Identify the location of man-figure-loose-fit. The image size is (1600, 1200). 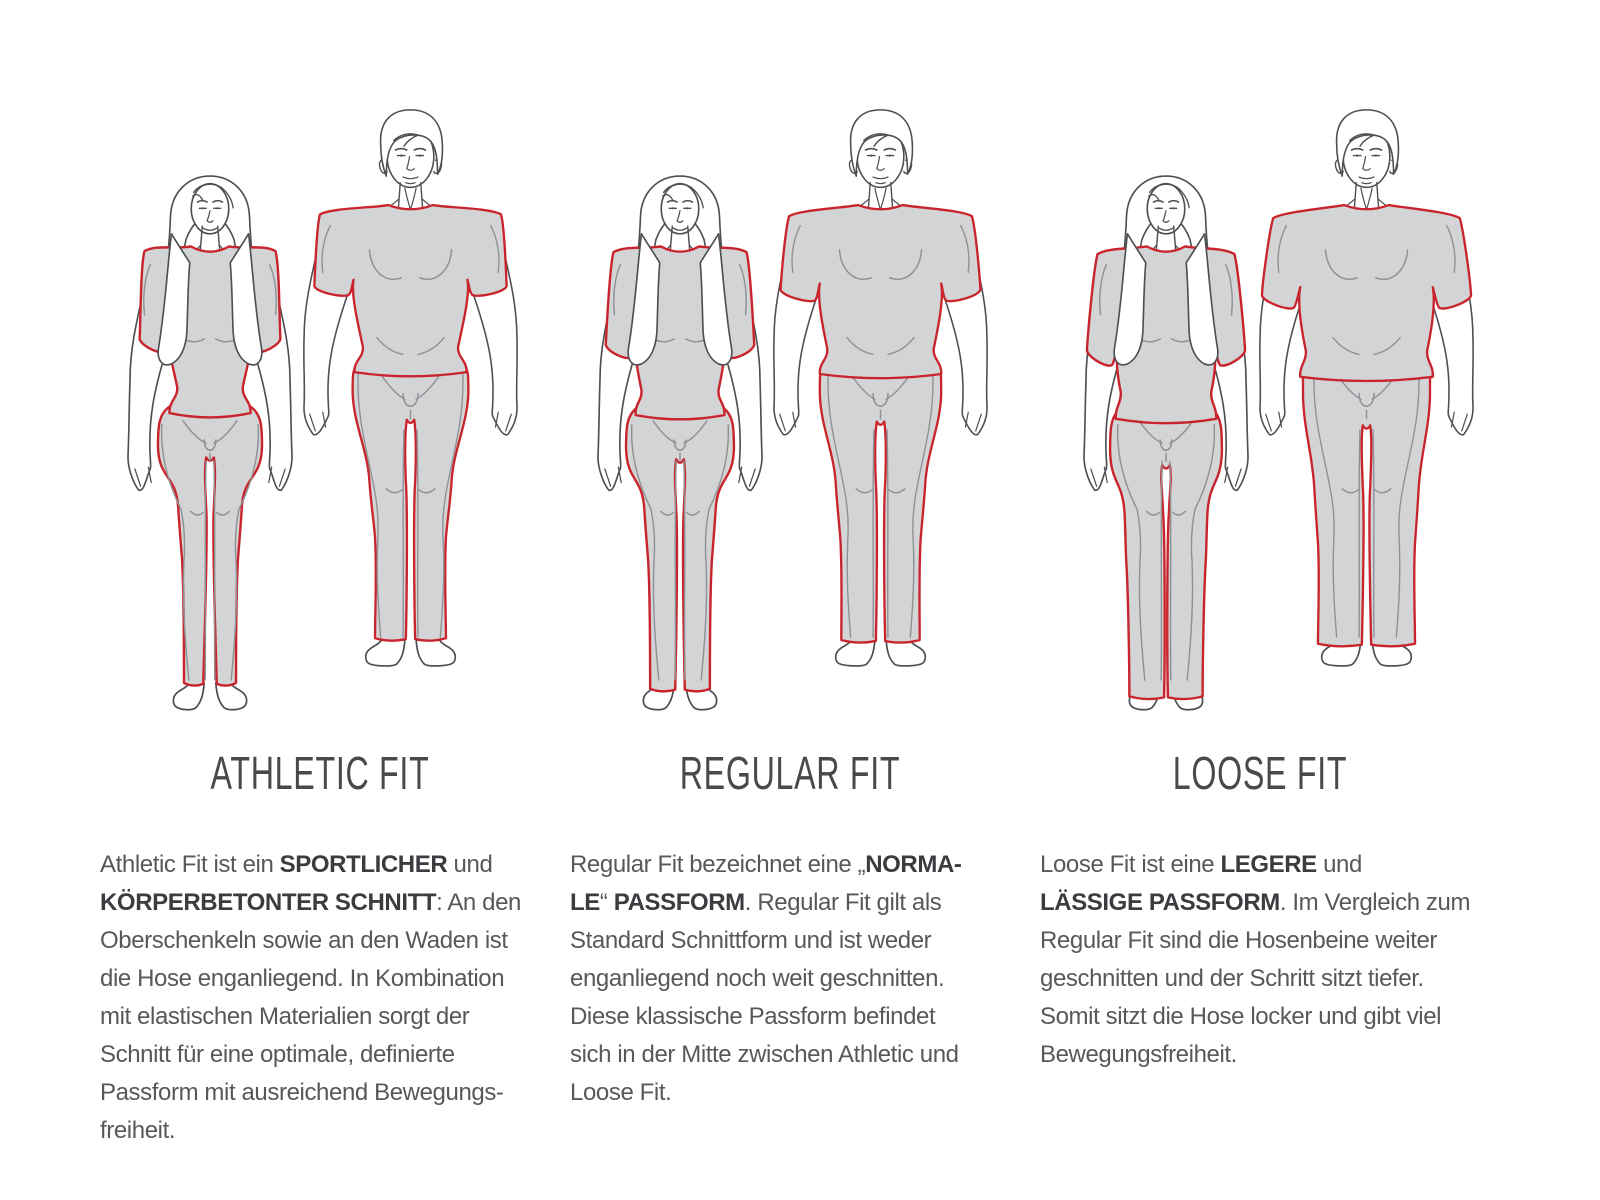
(1366, 388).